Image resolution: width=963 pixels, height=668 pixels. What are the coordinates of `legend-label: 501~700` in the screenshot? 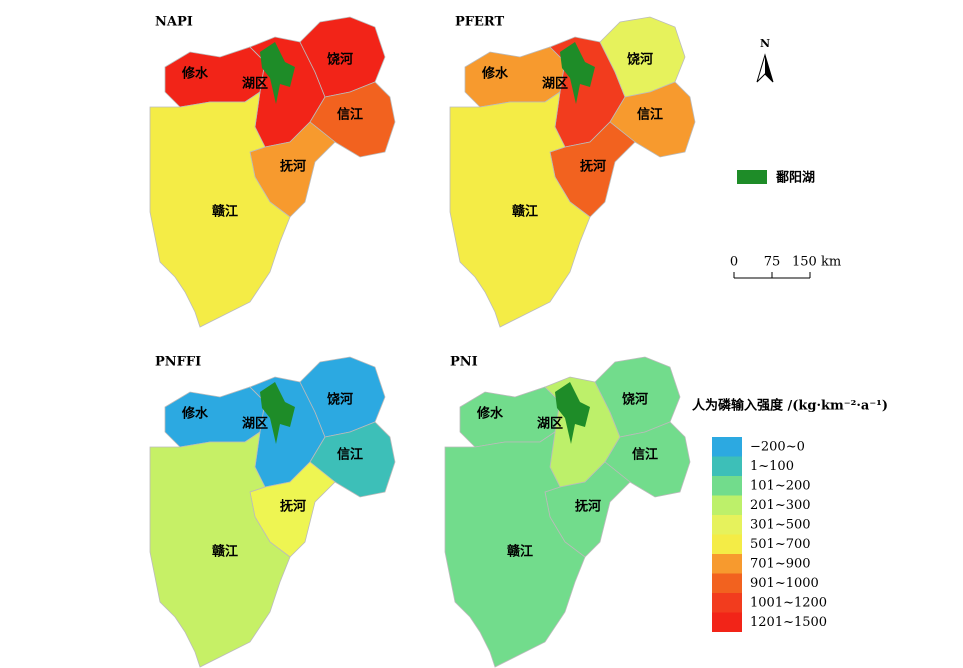 It's located at (780, 544).